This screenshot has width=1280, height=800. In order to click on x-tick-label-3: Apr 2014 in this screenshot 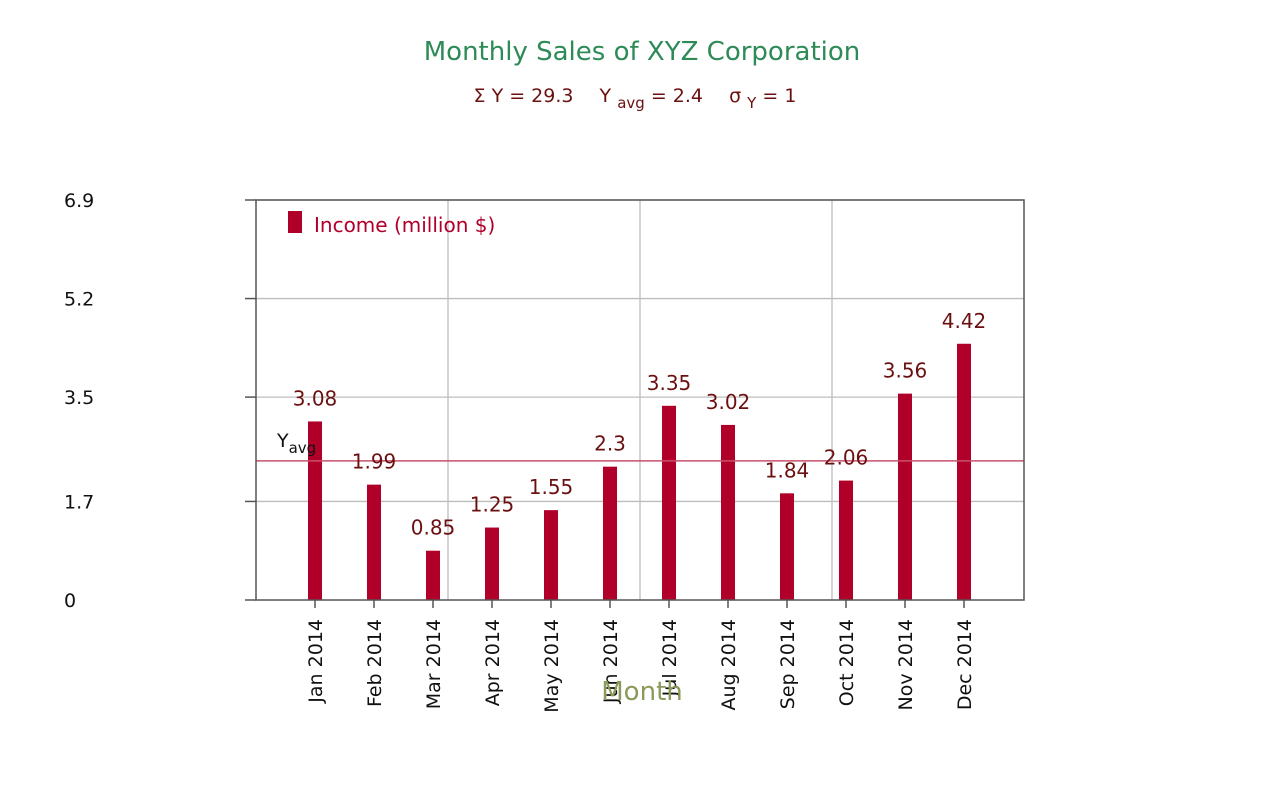, I will do `click(493, 662)`.